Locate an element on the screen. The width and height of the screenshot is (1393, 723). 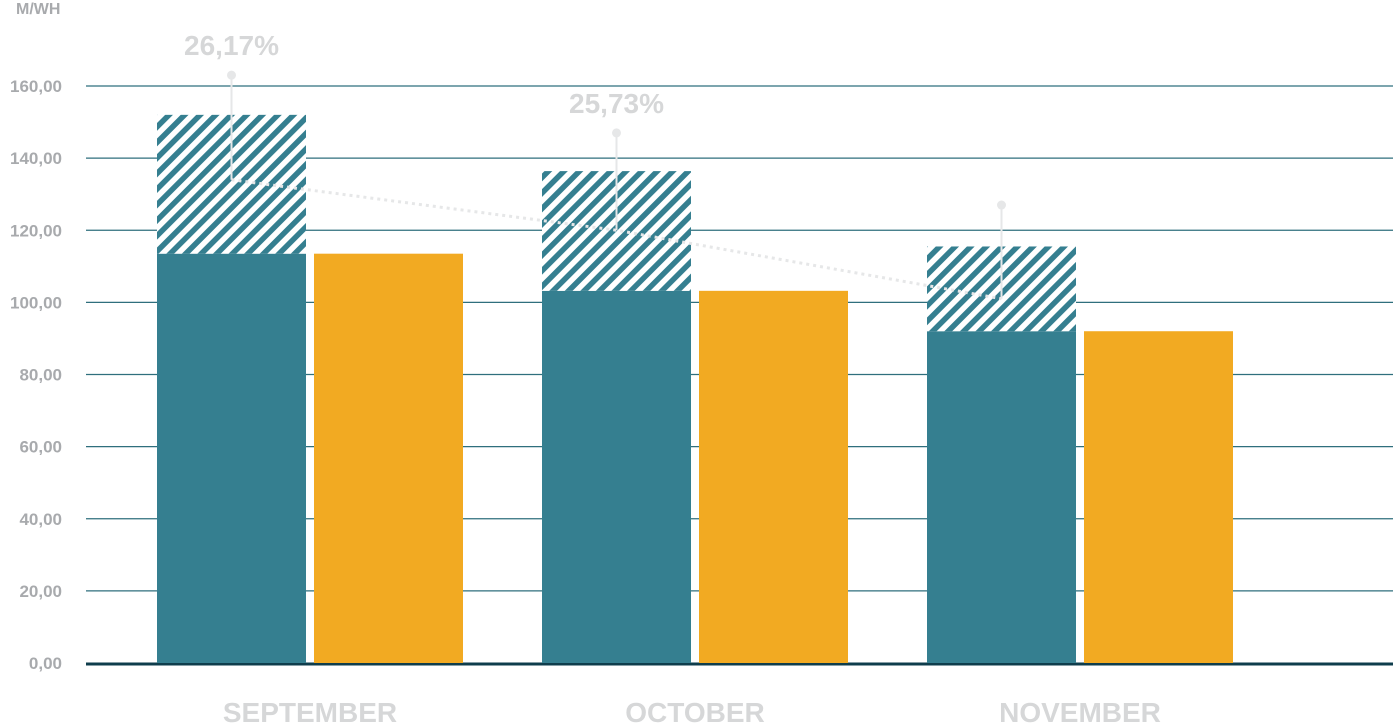
y-axis-unit-label: M/WH is located at coordinates (38, 9).